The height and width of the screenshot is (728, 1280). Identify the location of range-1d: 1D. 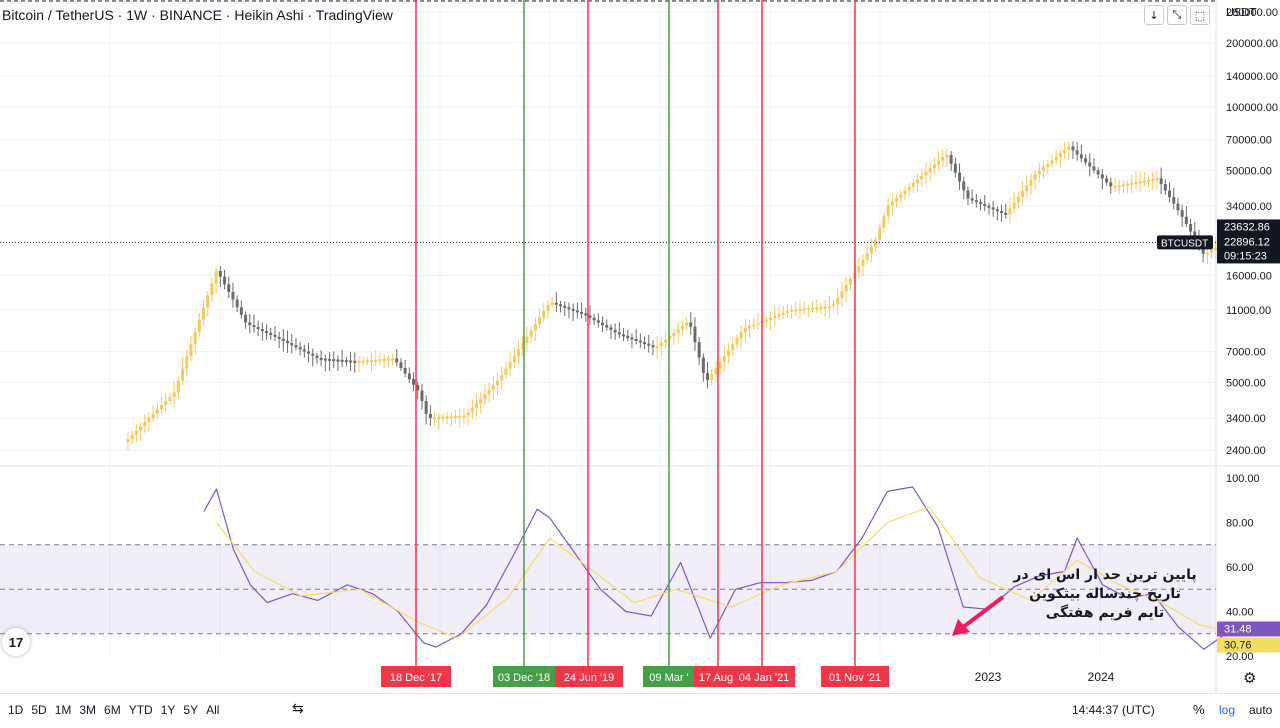
(16, 710).